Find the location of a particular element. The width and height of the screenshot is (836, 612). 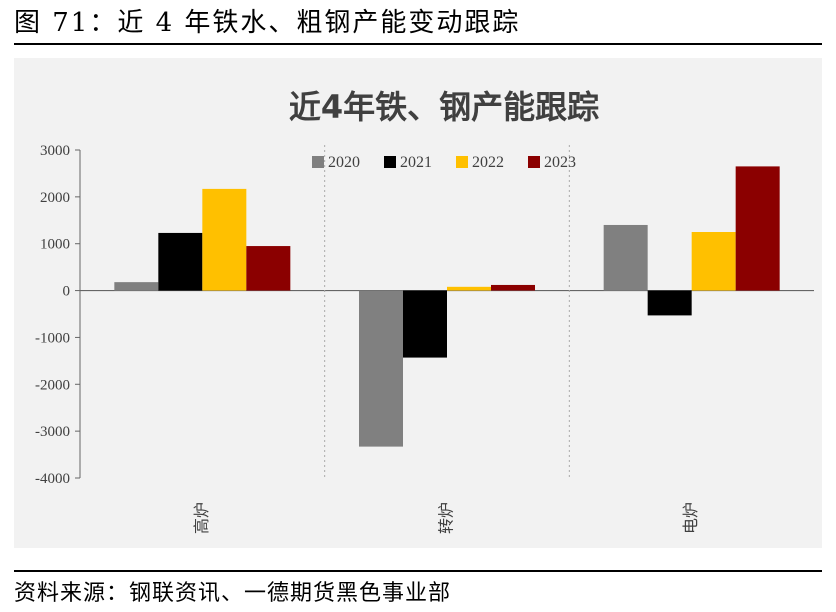

legend-swatch-2022 is located at coordinates (462, 162).